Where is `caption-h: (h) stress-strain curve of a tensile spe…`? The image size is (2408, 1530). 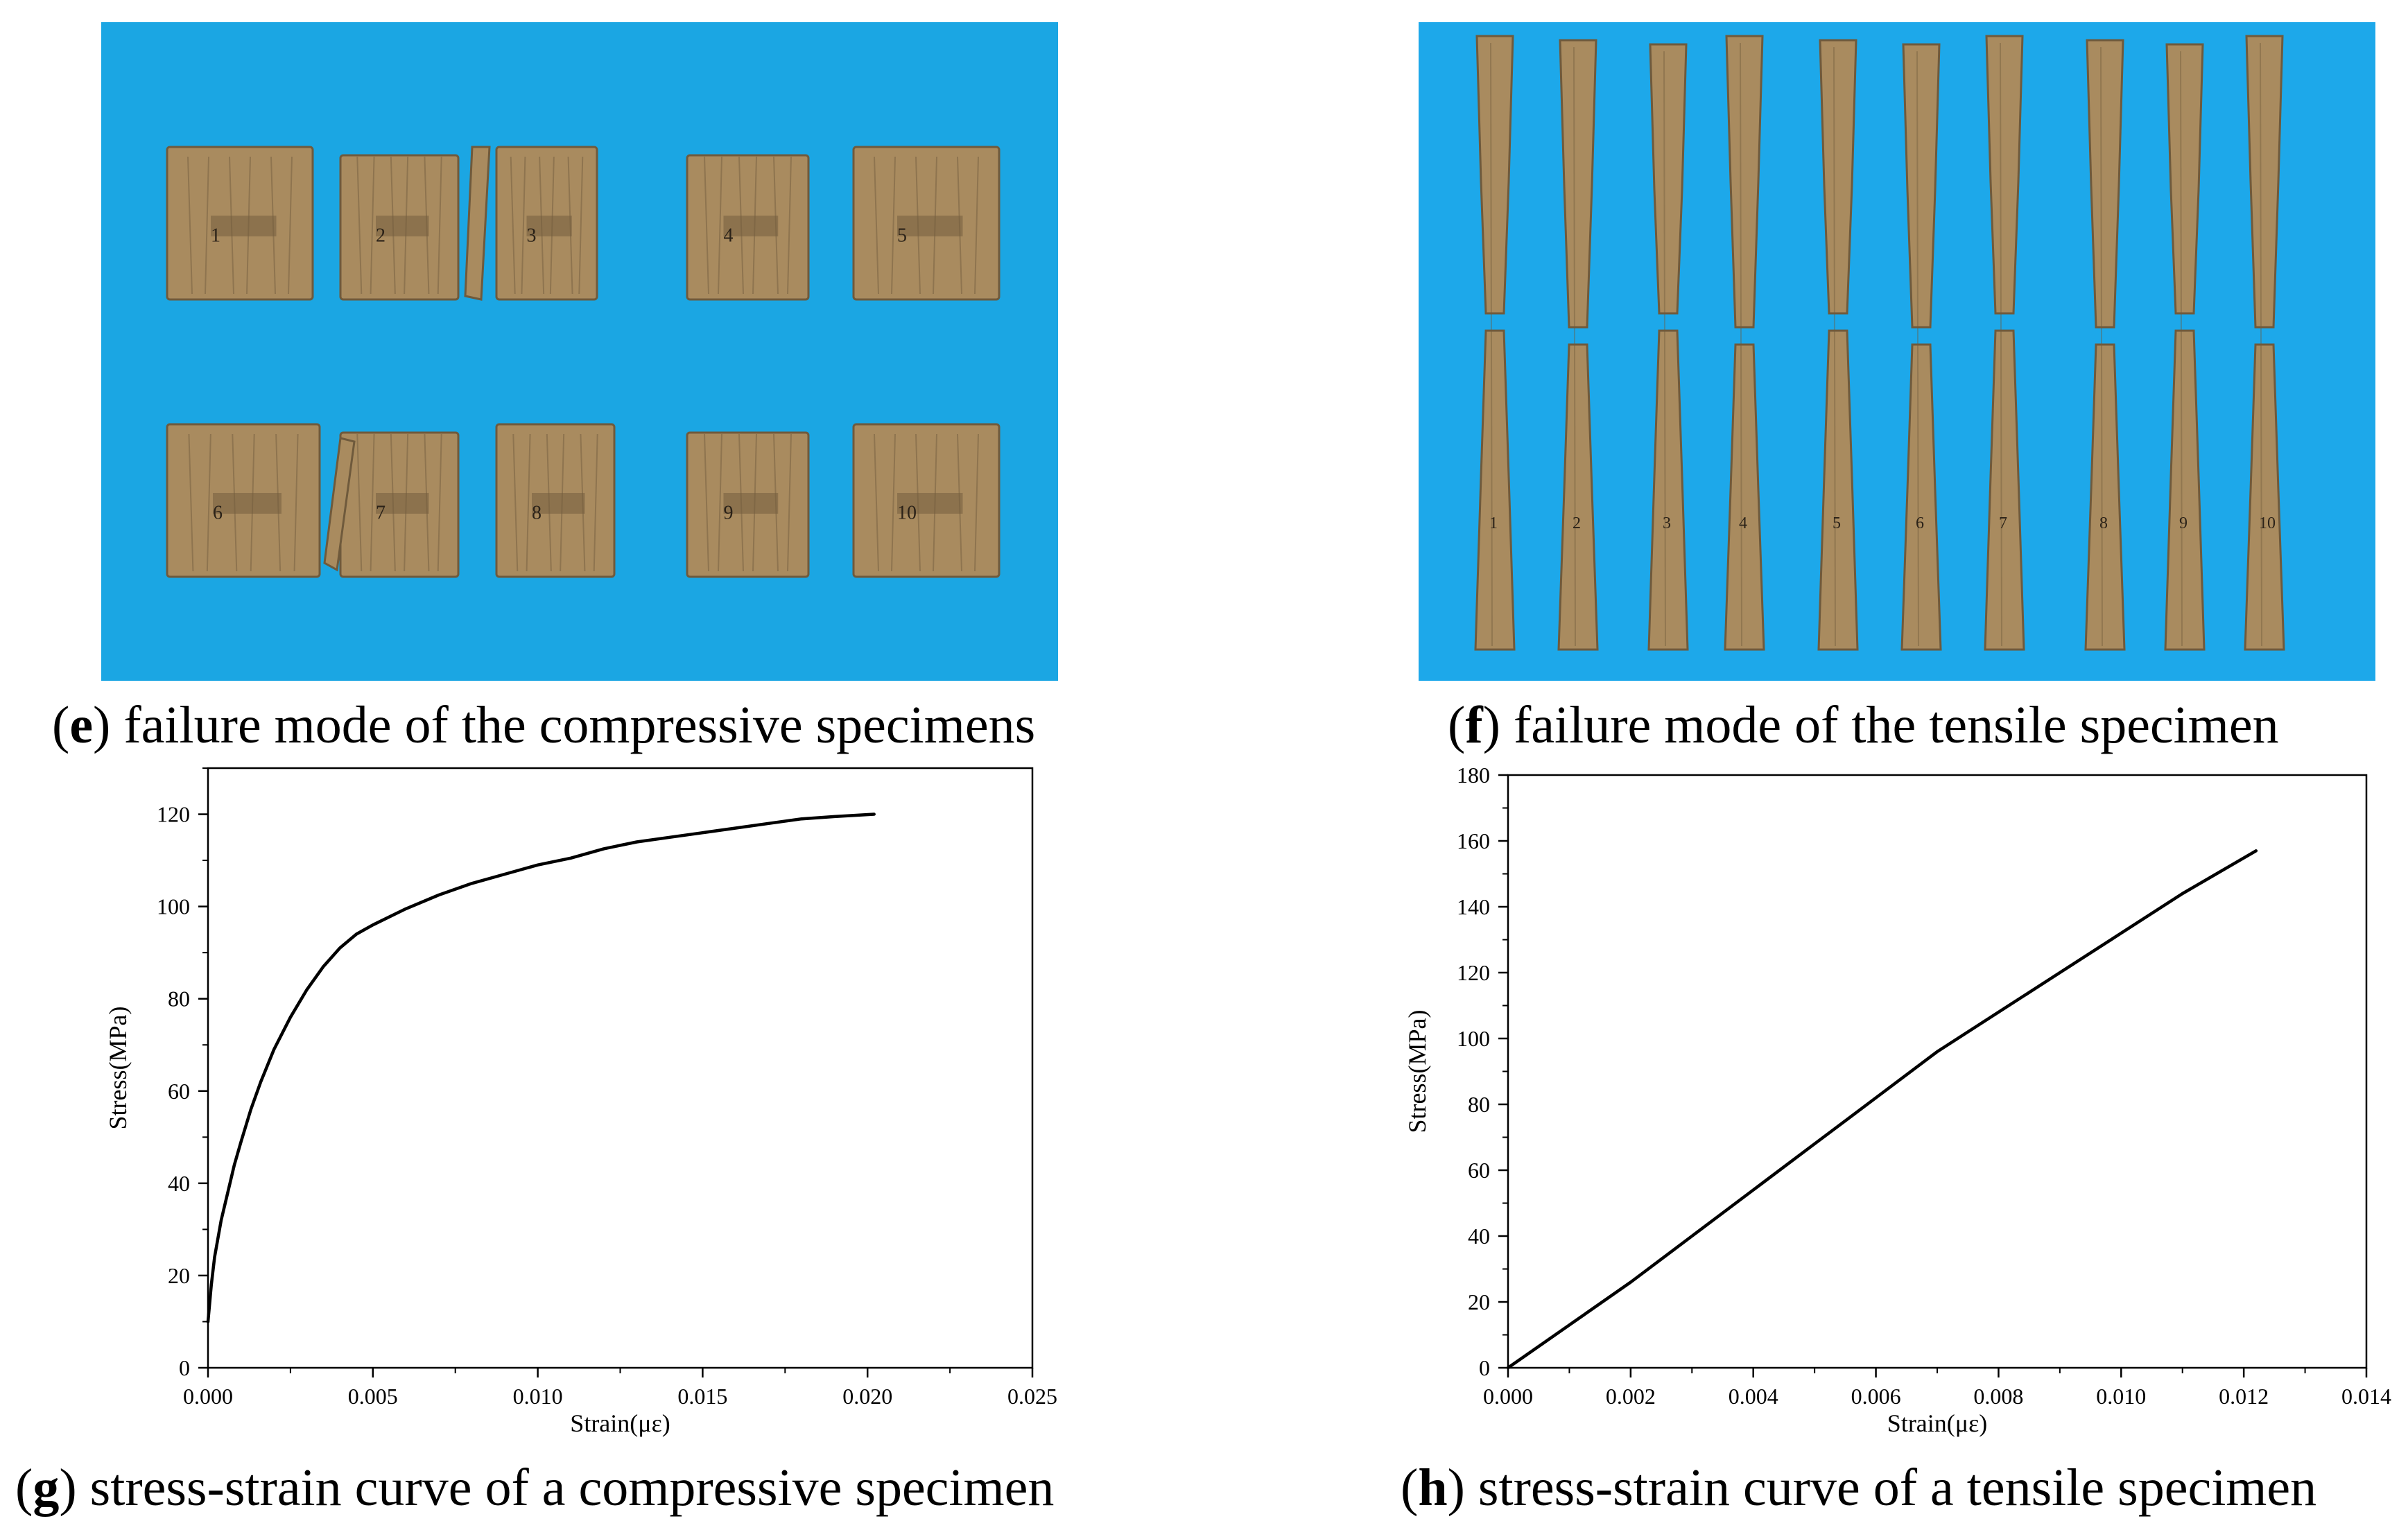
caption-h: (h) stress-strain curve of a tensile spe… is located at coordinates (1859, 1488).